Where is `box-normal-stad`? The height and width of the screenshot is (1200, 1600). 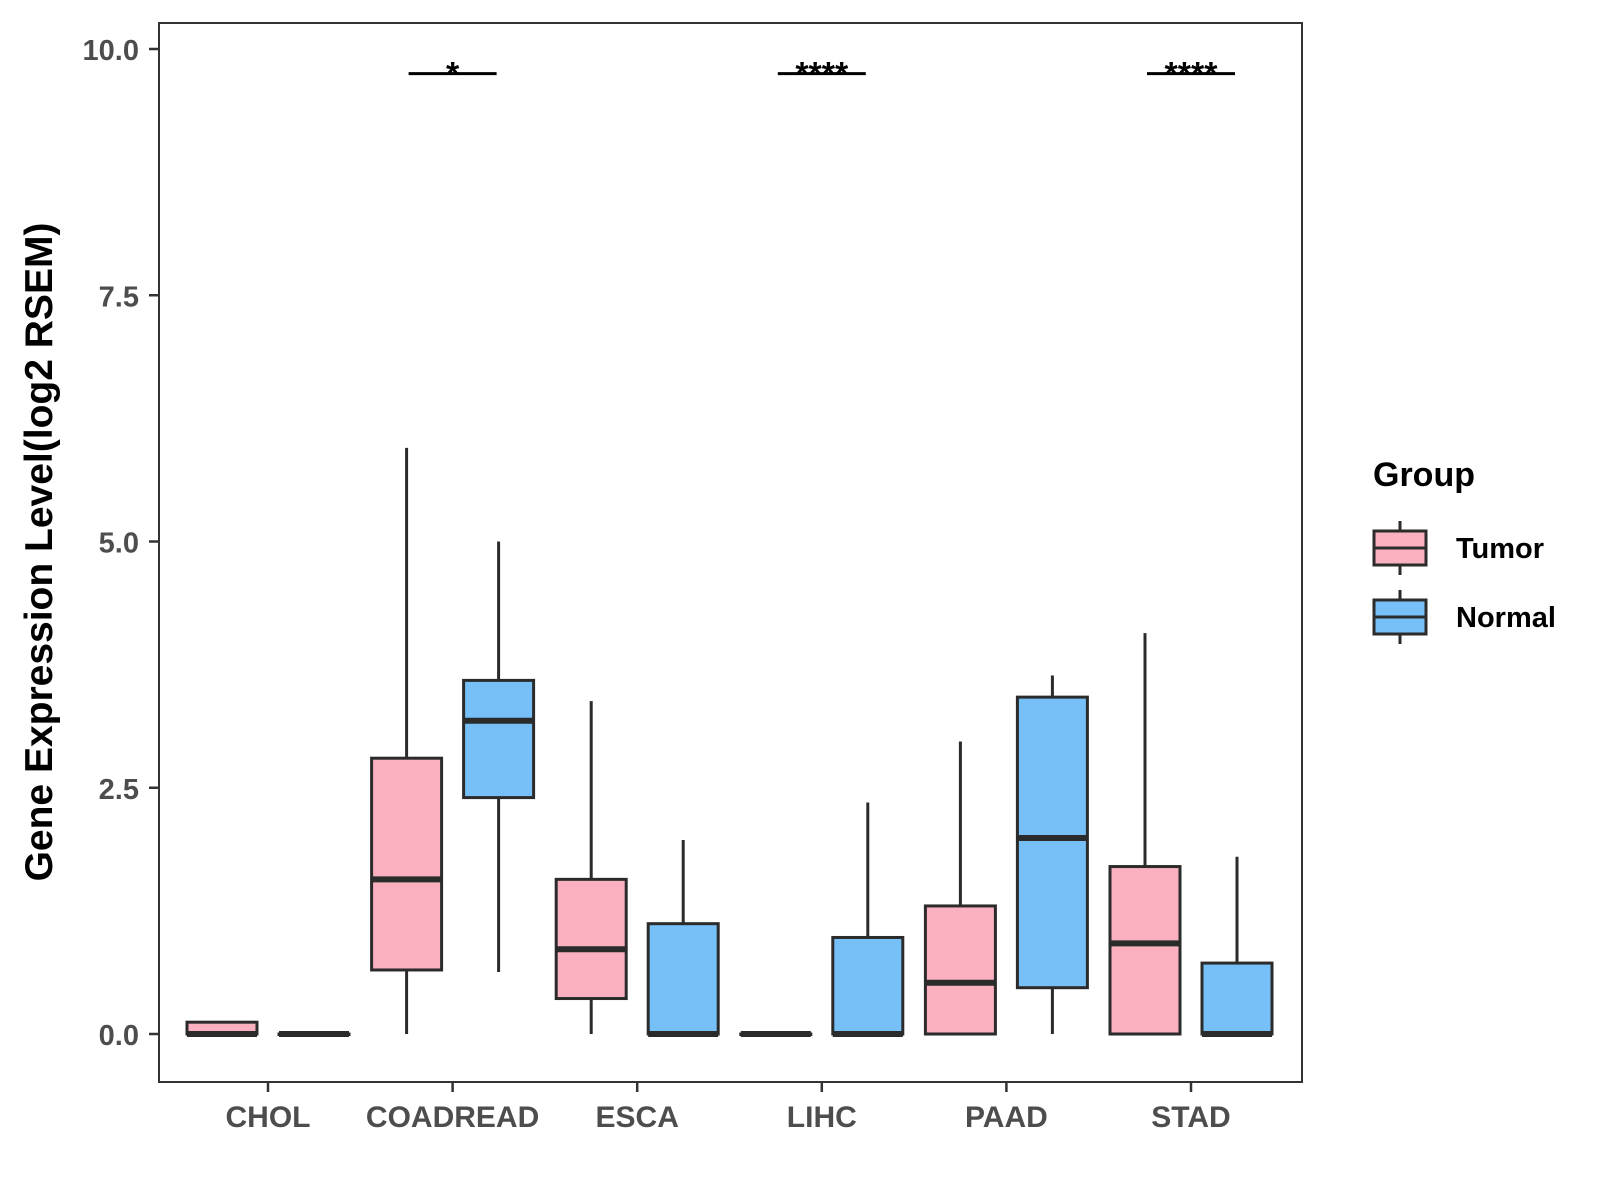
box-normal-stad is located at coordinates (1237, 946).